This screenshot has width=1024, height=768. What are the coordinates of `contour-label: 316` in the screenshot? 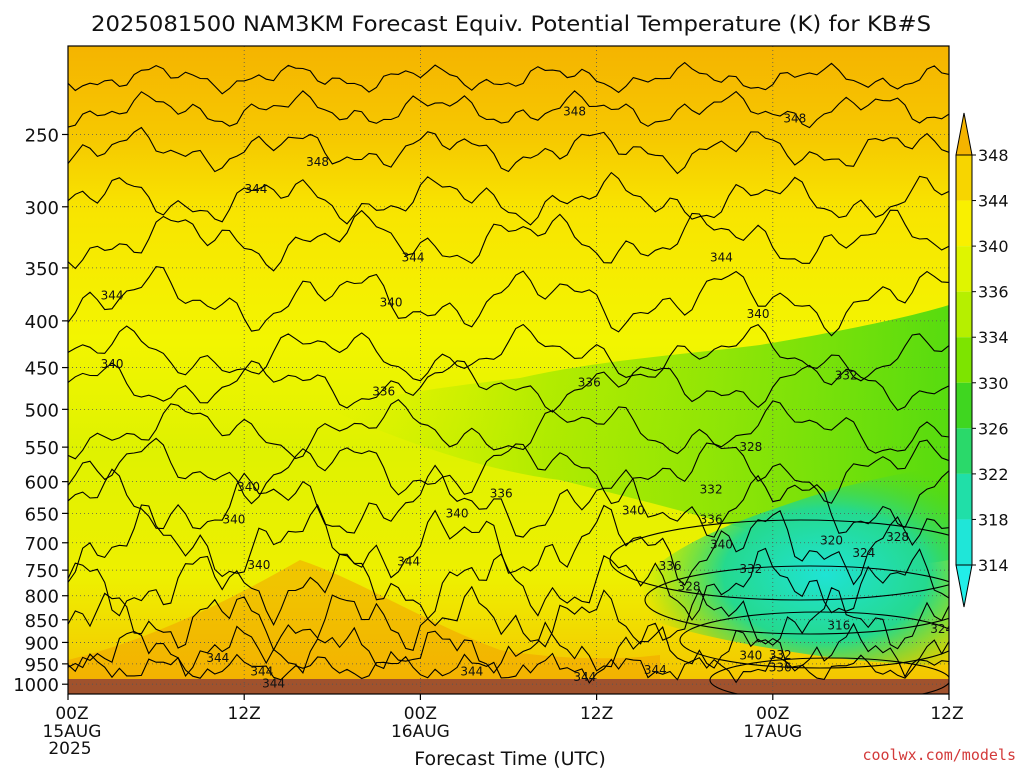 It's located at (838, 625).